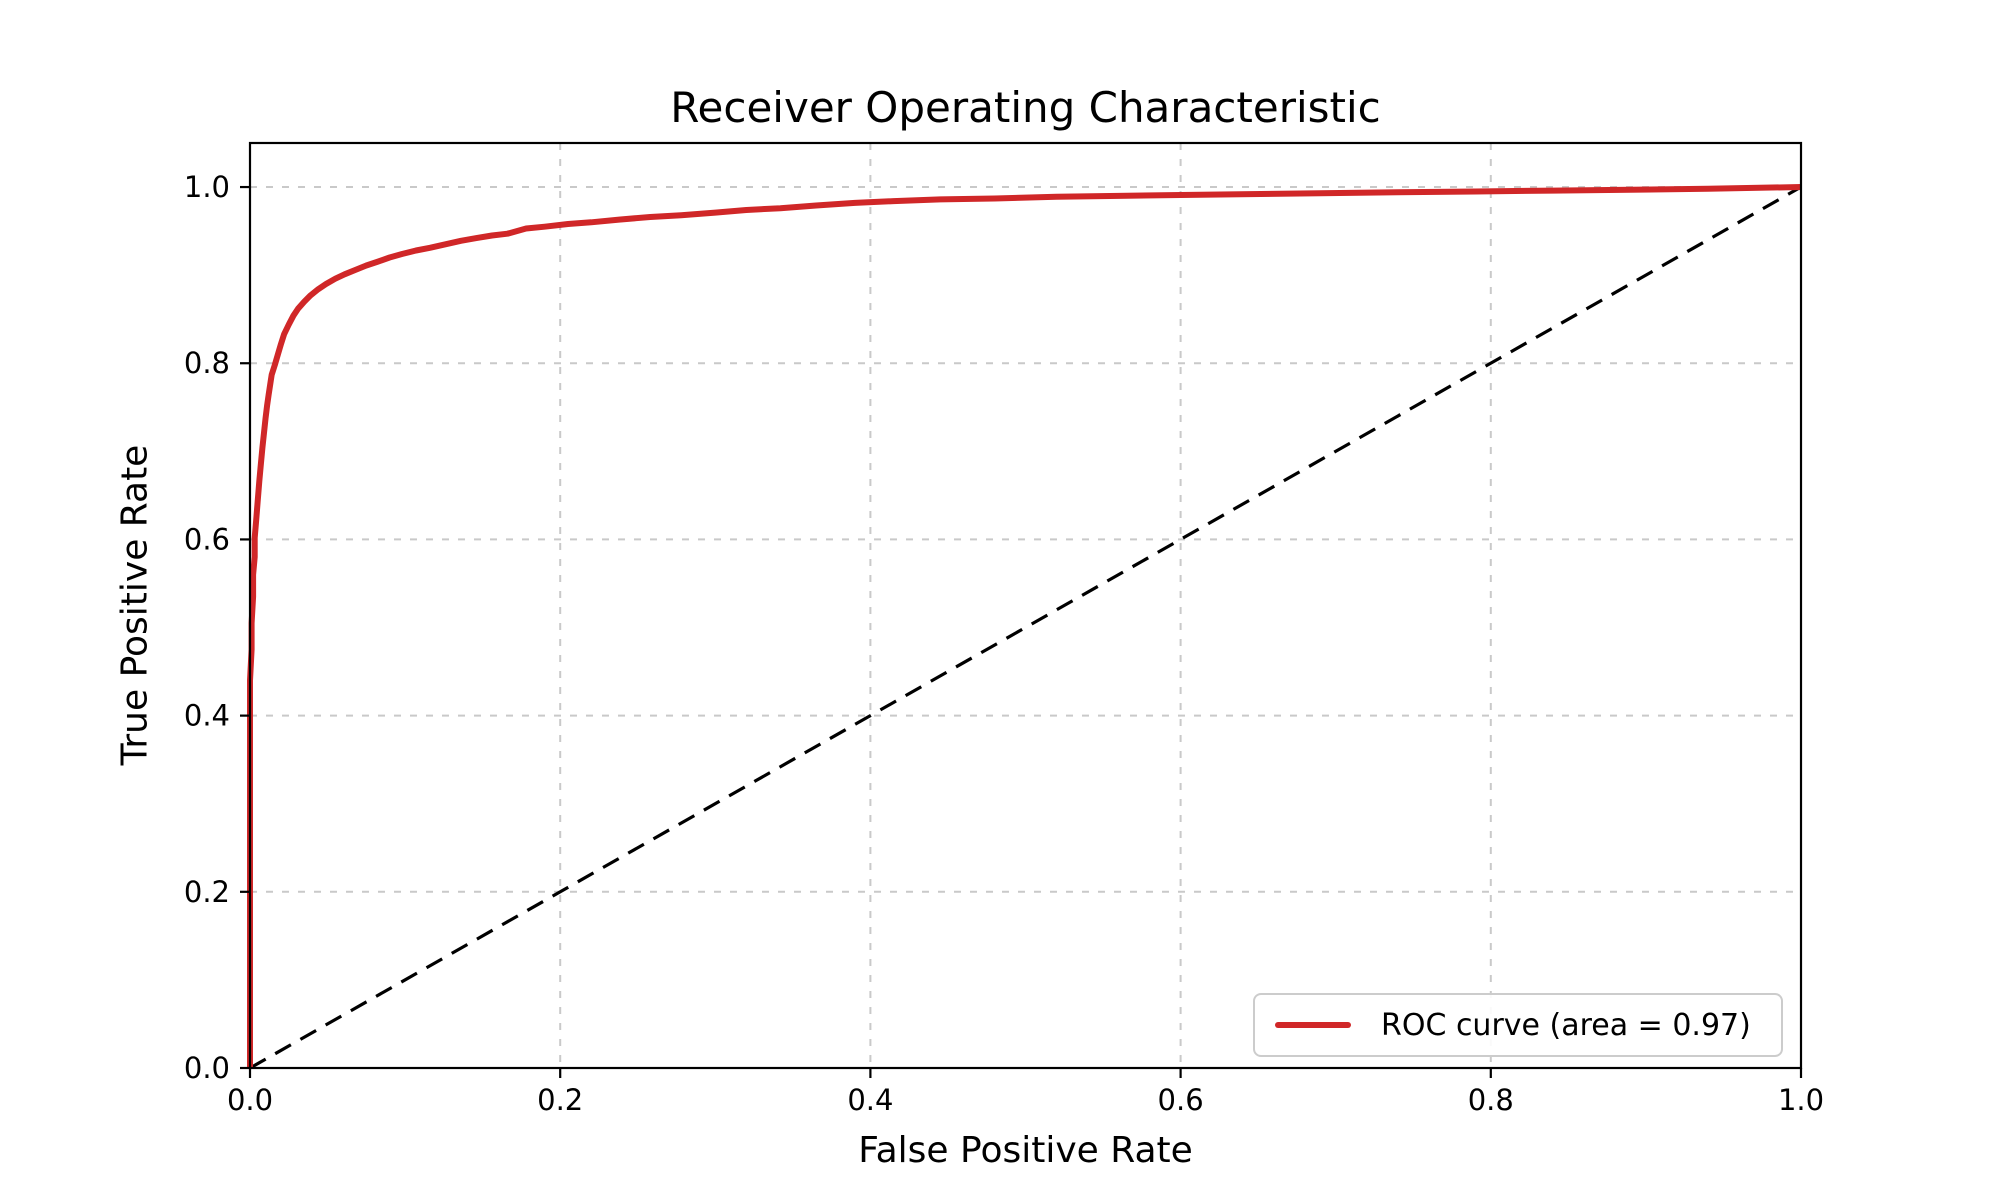 The width and height of the screenshot is (2000, 1200). I want to click on y-tick-label: 0.0, so click(207, 1068).